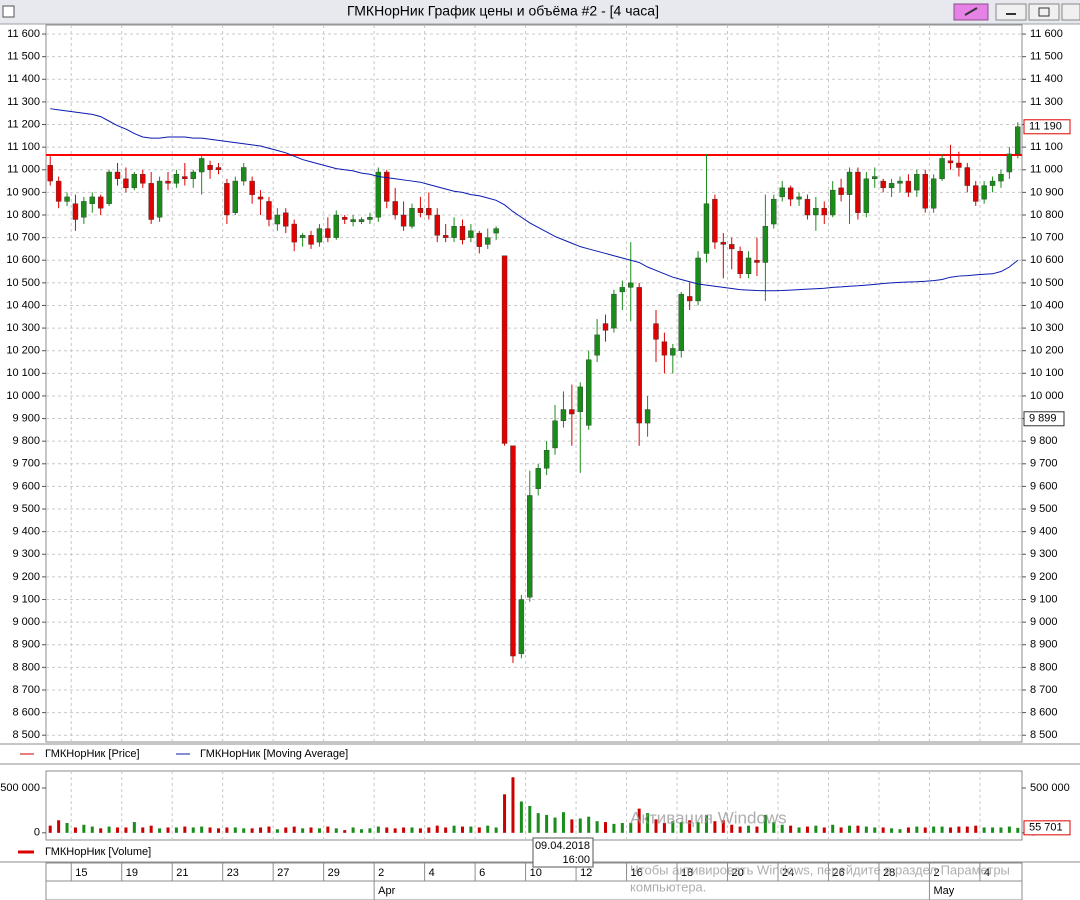 Image resolution: width=1080 pixels, height=900 pixels. What do you see at coordinates (283, 873) in the screenshot?
I see `x-tick-label: 27` at bounding box center [283, 873].